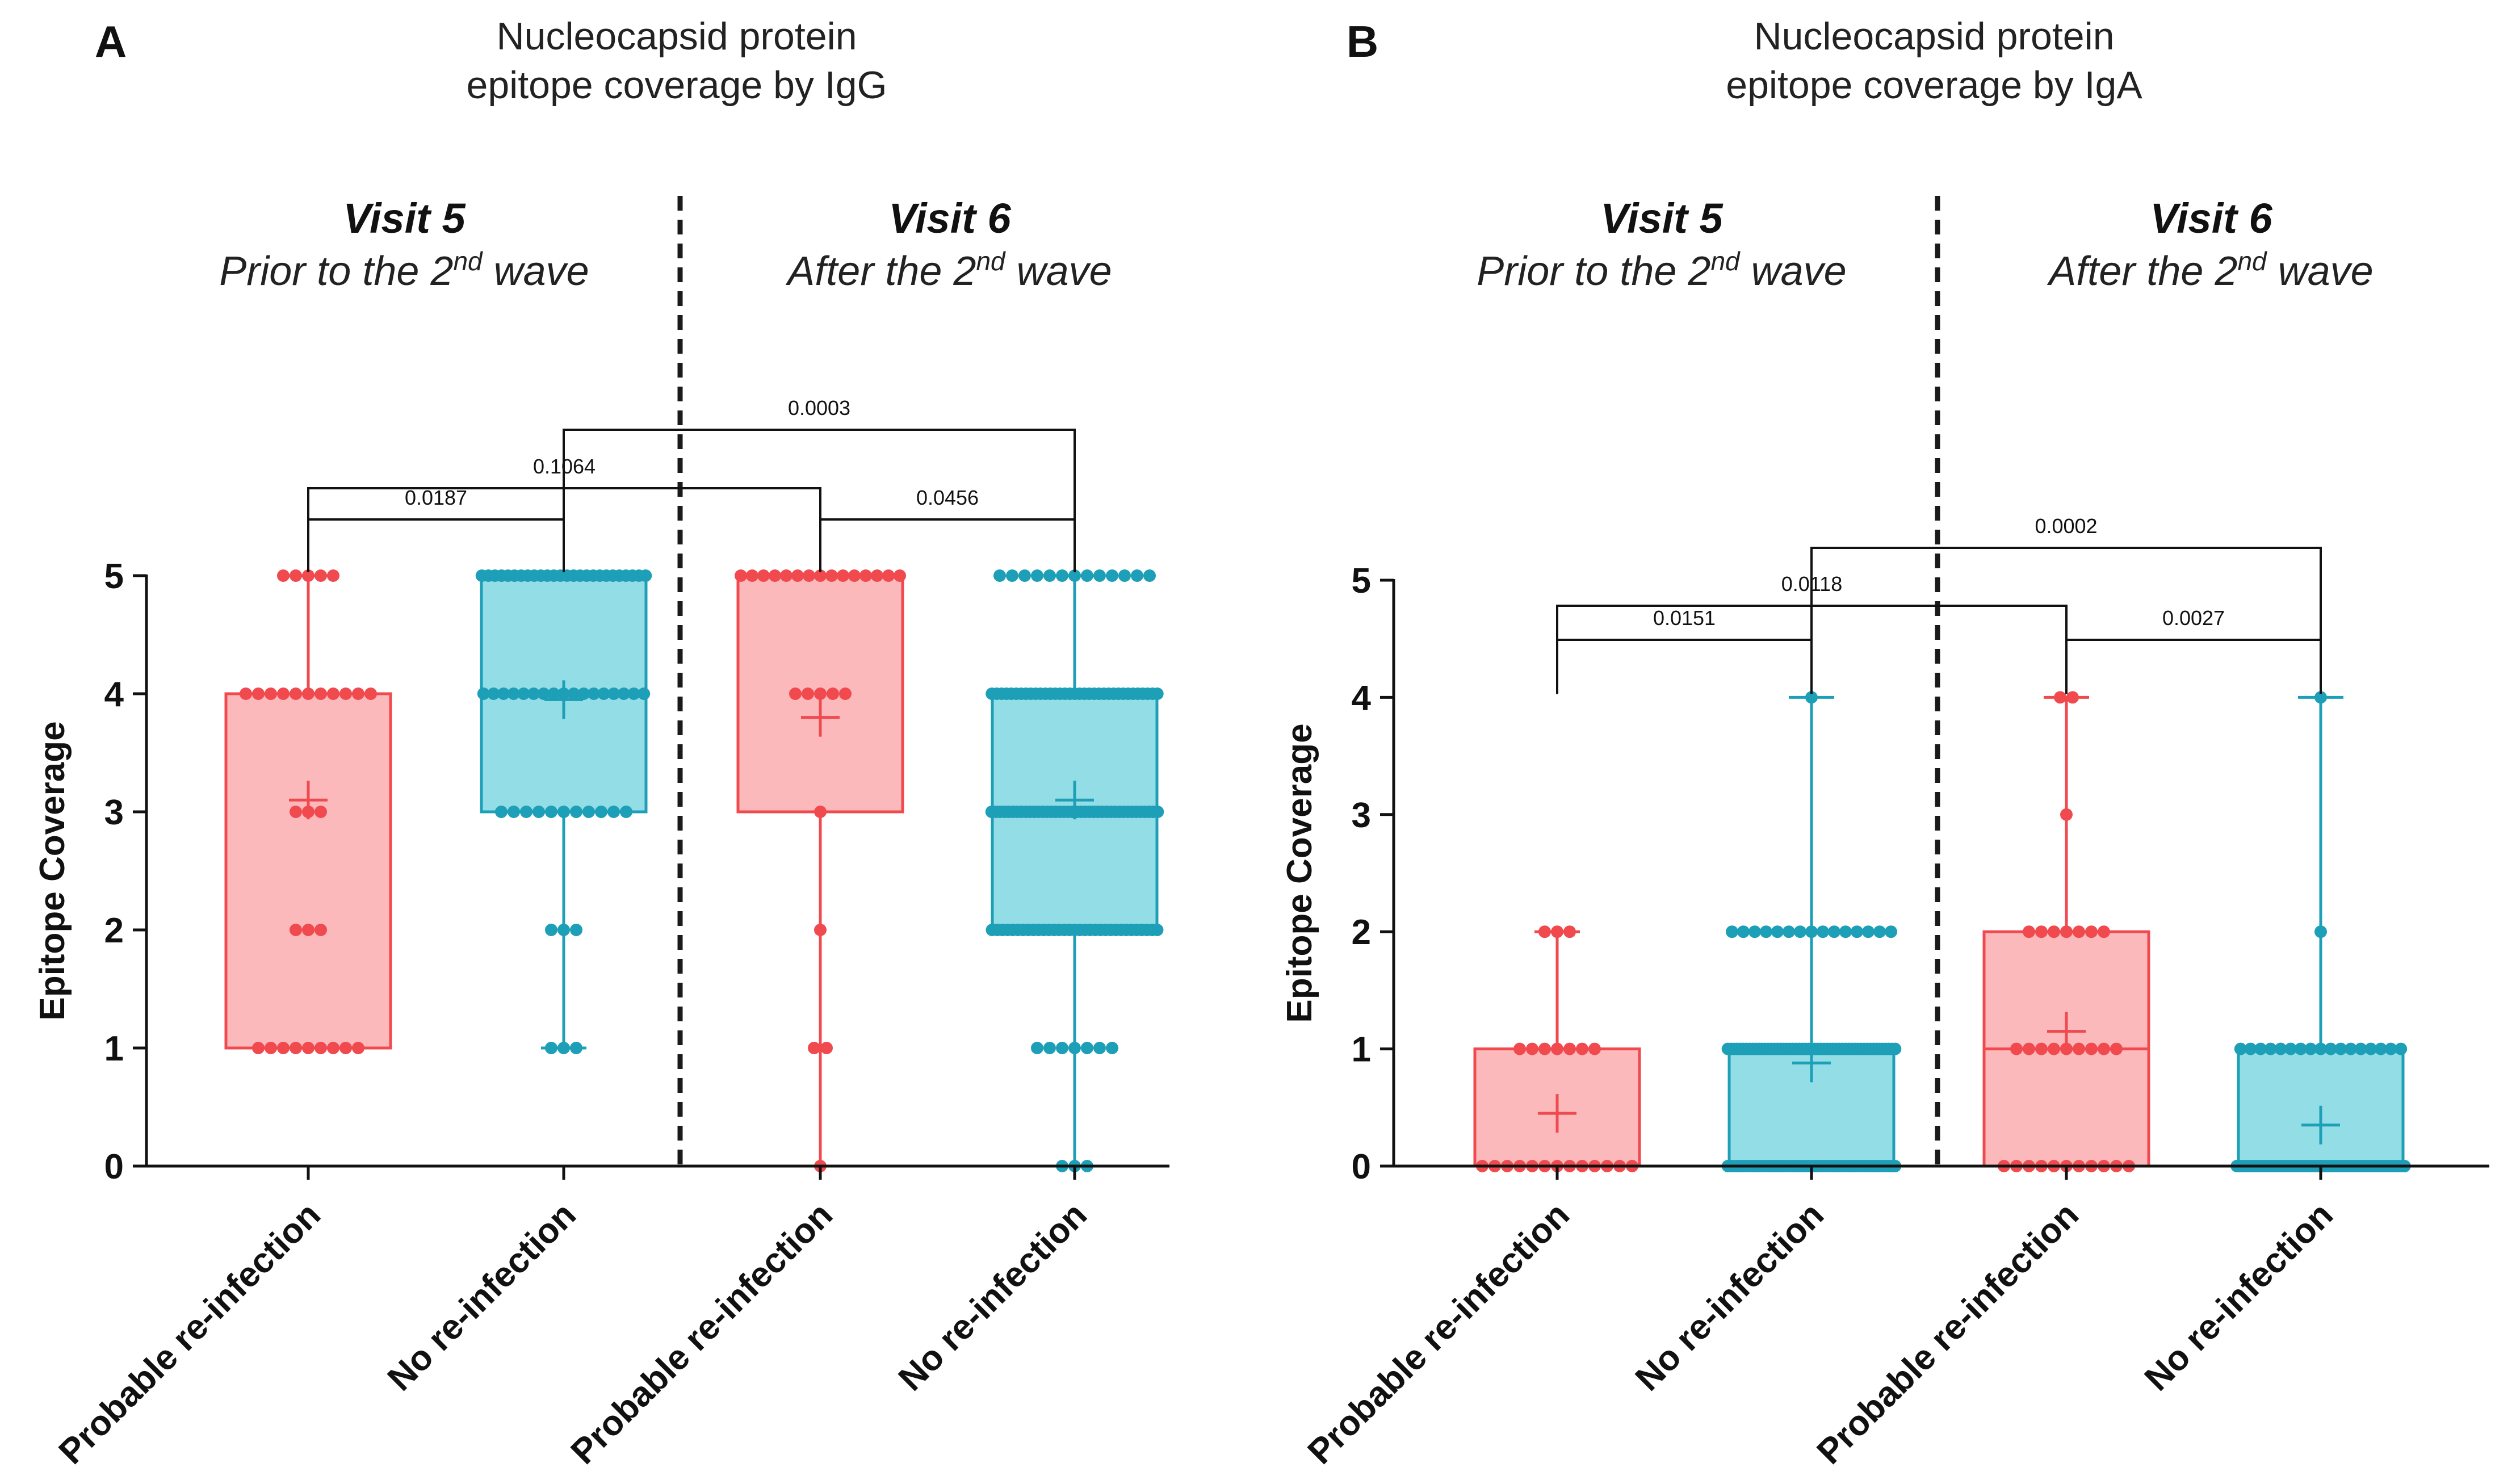 The width and height of the screenshot is (2495, 1484). Describe the element at coordinates (677, 85) in the screenshot. I see `panel-a-title-line2: epitope coverage by IgG` at that location.